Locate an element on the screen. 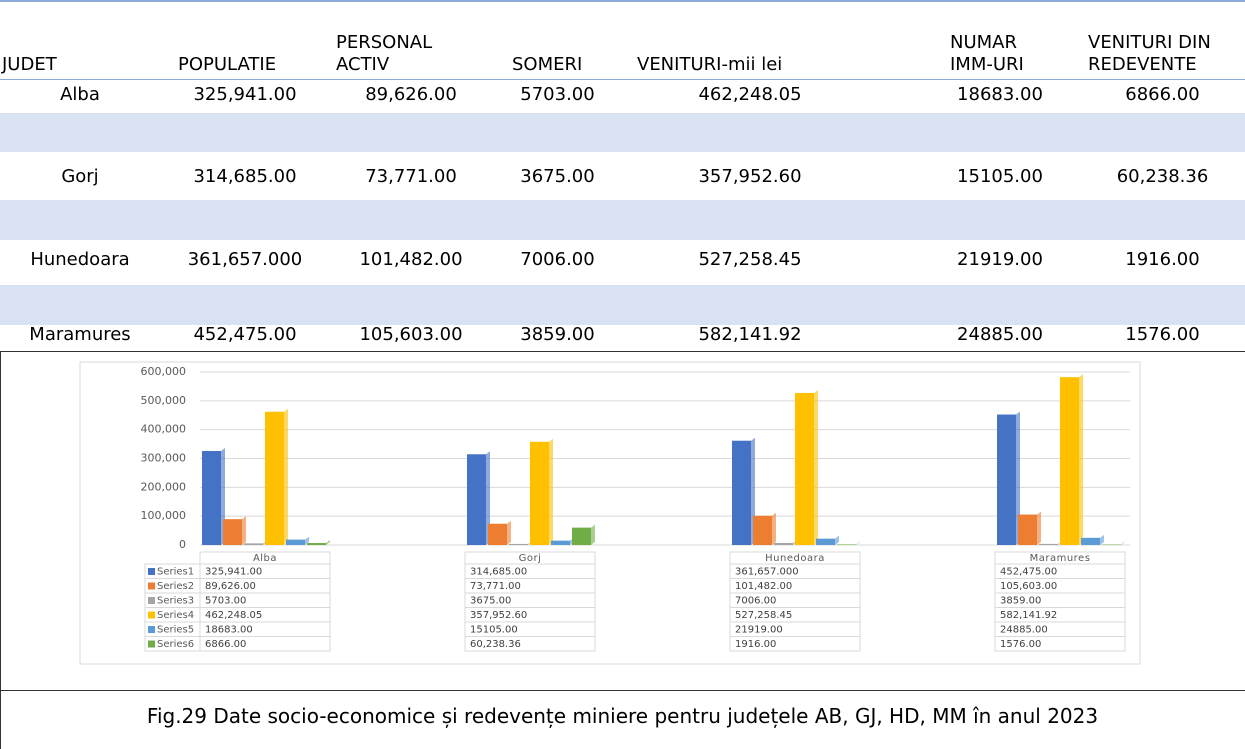 This screenshot has width=1245, height=749. table-cell: 462,248.05 is located at coordinates (750, 94).